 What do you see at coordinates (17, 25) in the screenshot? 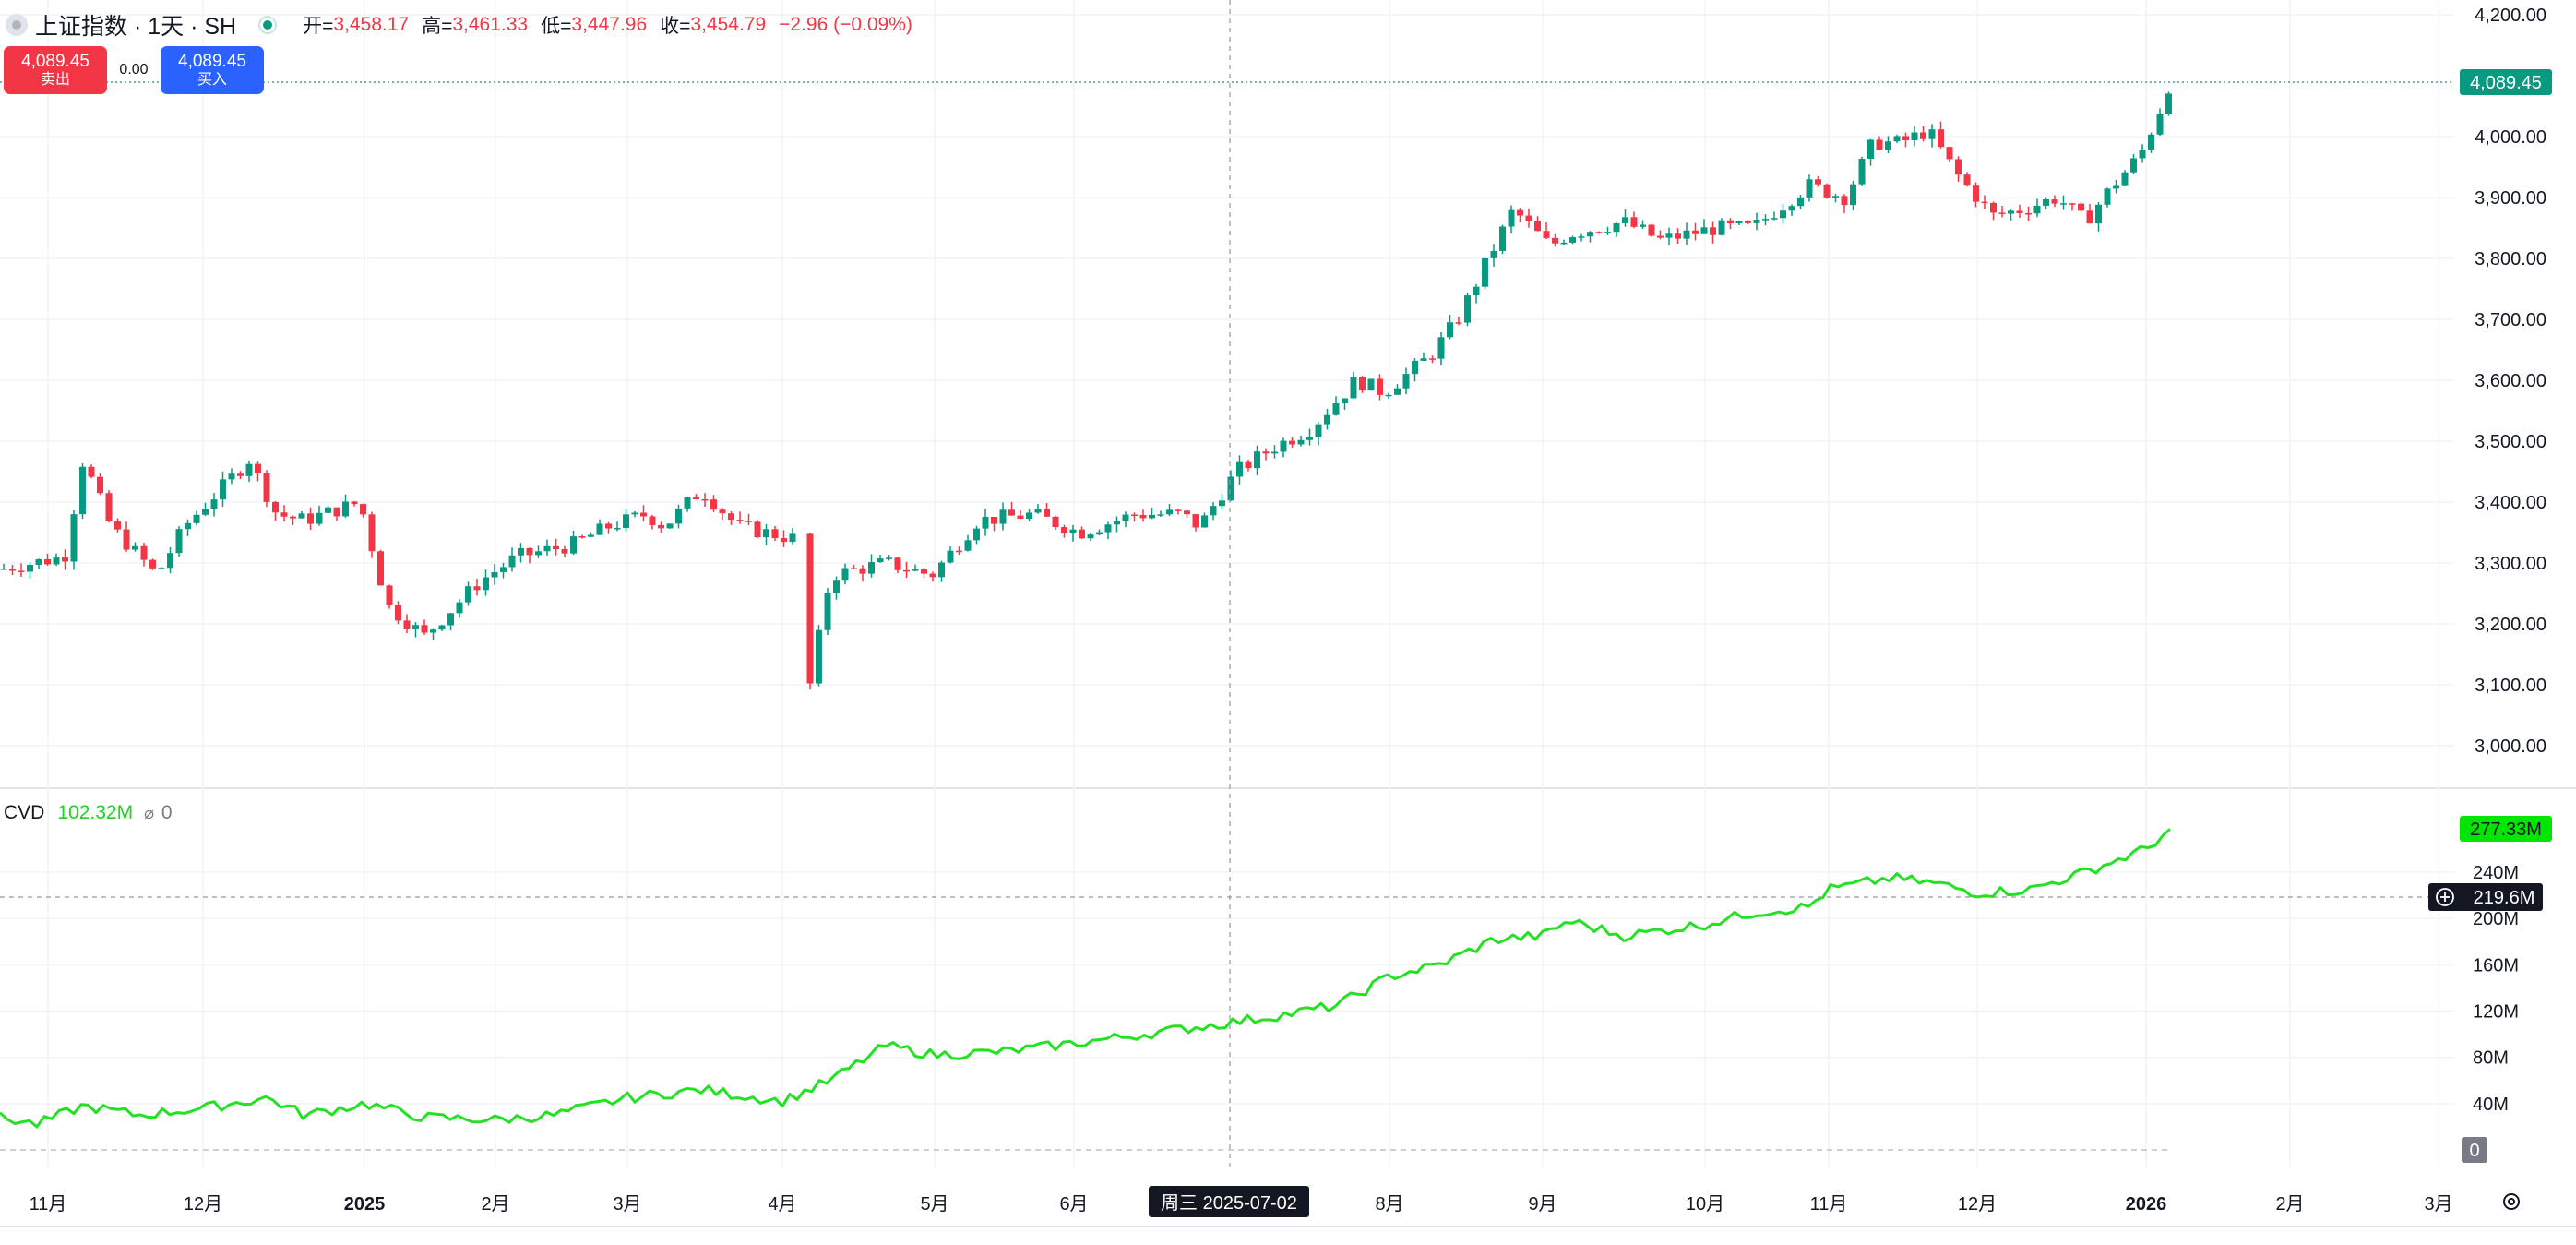
I see `symbol-logo-icon` at bounding box center [17, 25].